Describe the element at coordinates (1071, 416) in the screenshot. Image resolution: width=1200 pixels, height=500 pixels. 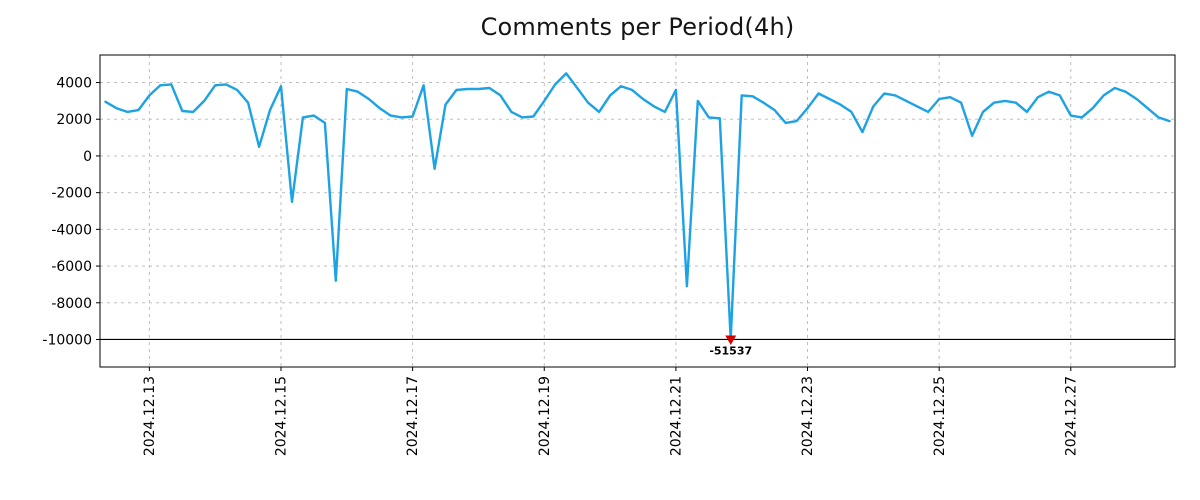
I see `x-tick-label: 2024.12.27` at that location.